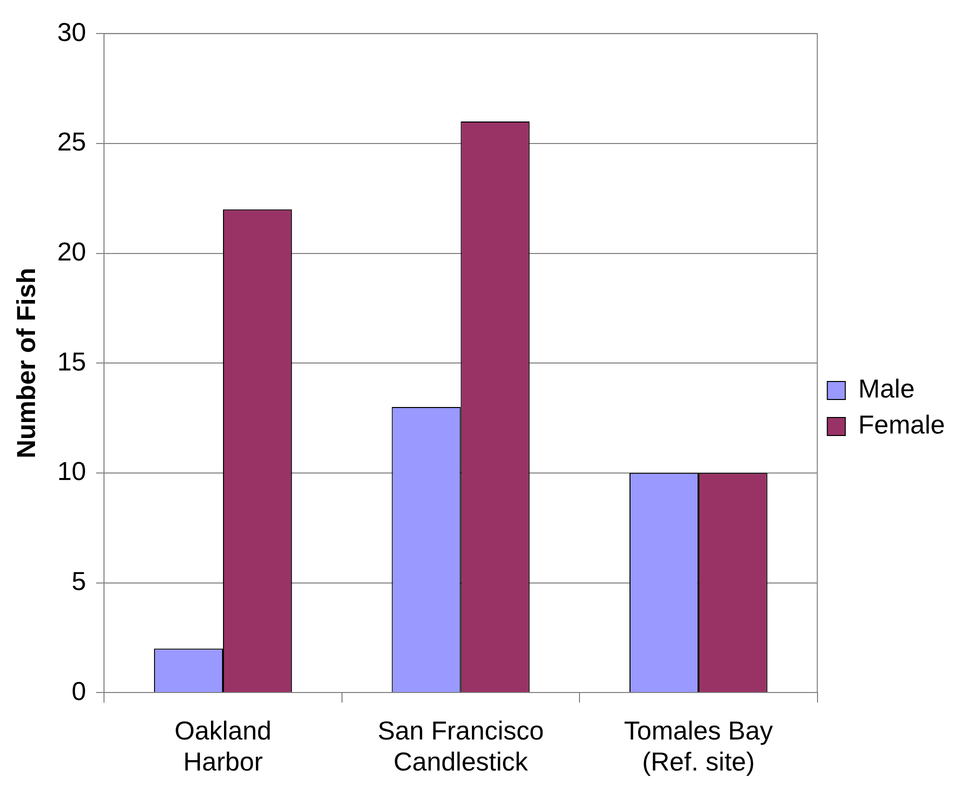 The image size is (967, 801). What do you see at coordinates (71, 471) in the screenshot?
I see `y-tick-label: 10` at bounding box center [71, 471].